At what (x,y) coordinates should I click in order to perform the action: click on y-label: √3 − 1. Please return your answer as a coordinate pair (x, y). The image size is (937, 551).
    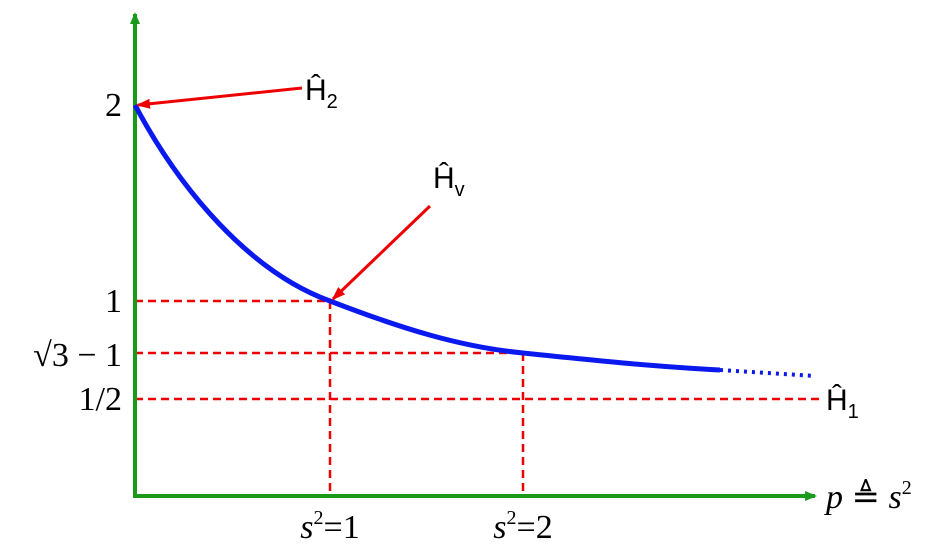
    Looking at the image, I should click on (77, 355).